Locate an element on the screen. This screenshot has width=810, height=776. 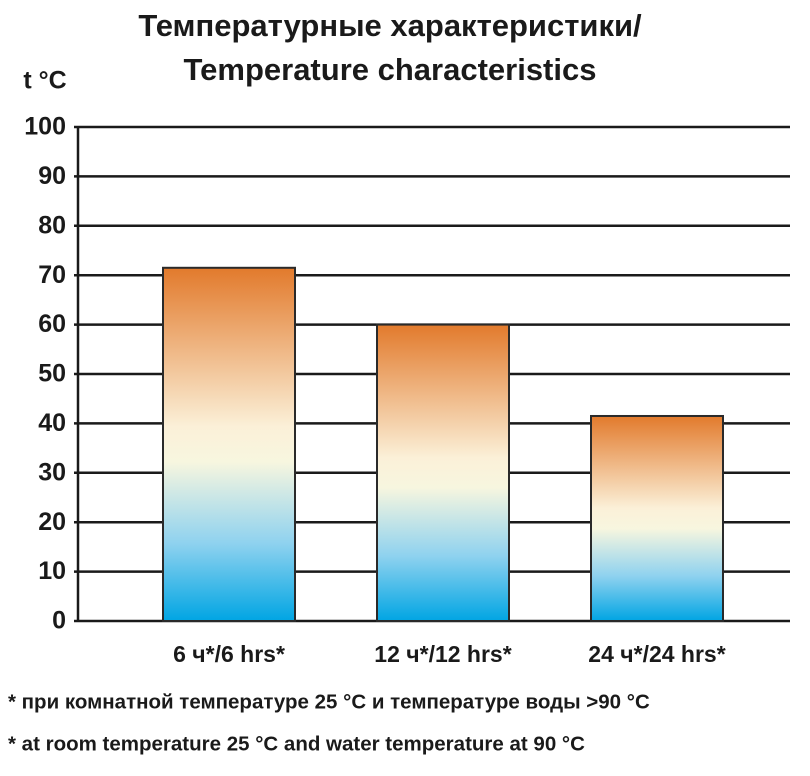
y-tick-label: 50 is located at coordinates (52, 374).